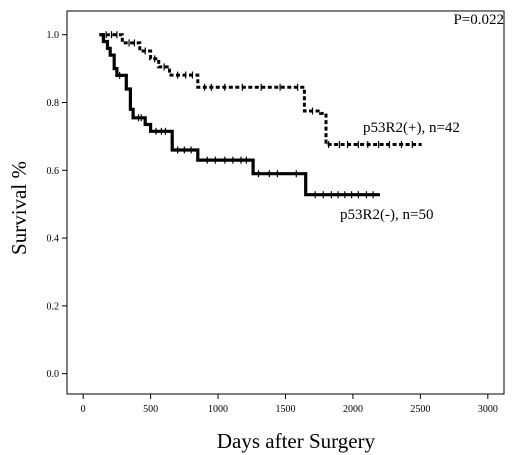  What do you see at coordinates (488, 409) in the screenshot?
I see `x-tick-label: 3000` at bounding box center [488, 409].